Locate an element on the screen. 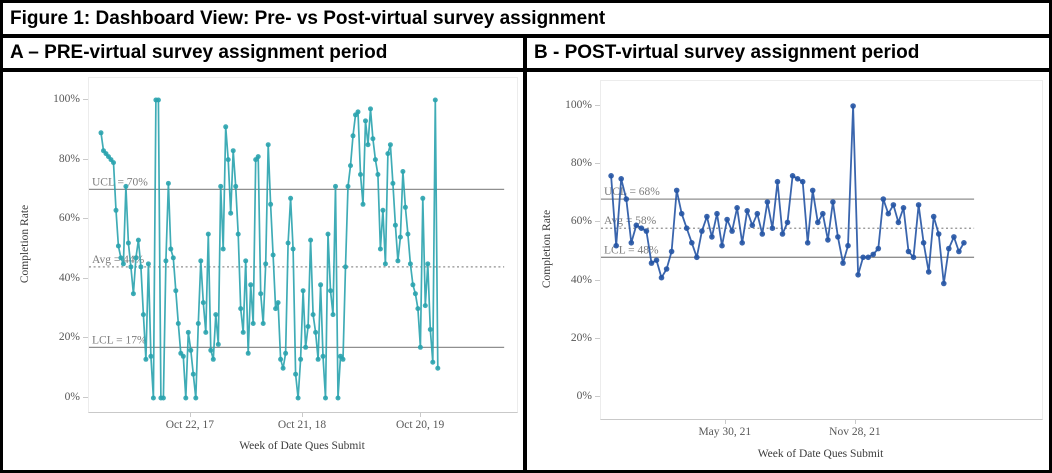 The image size is (1052, 473). y-tick-label: 40% is located at coordinates (581, 279).